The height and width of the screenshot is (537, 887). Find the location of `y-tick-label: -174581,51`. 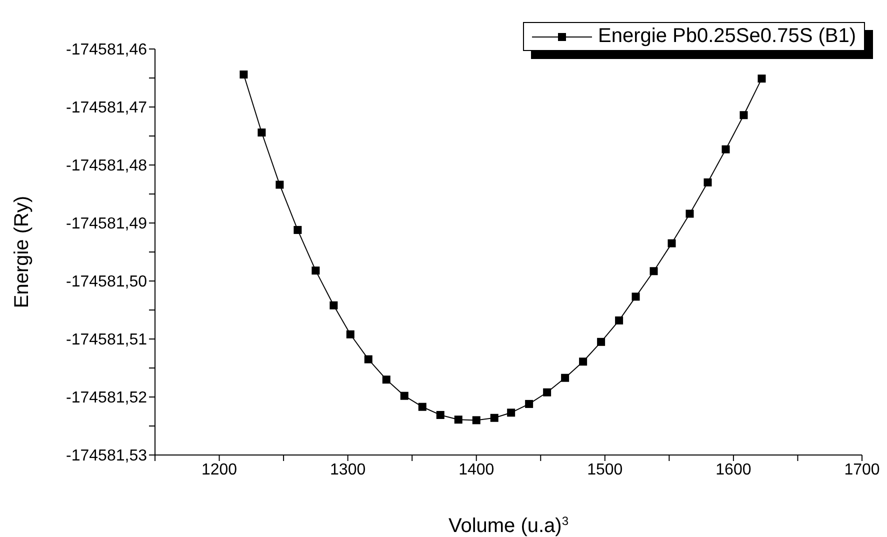

y-tick-label: -174581,51 is located at coordinates (107, 340).